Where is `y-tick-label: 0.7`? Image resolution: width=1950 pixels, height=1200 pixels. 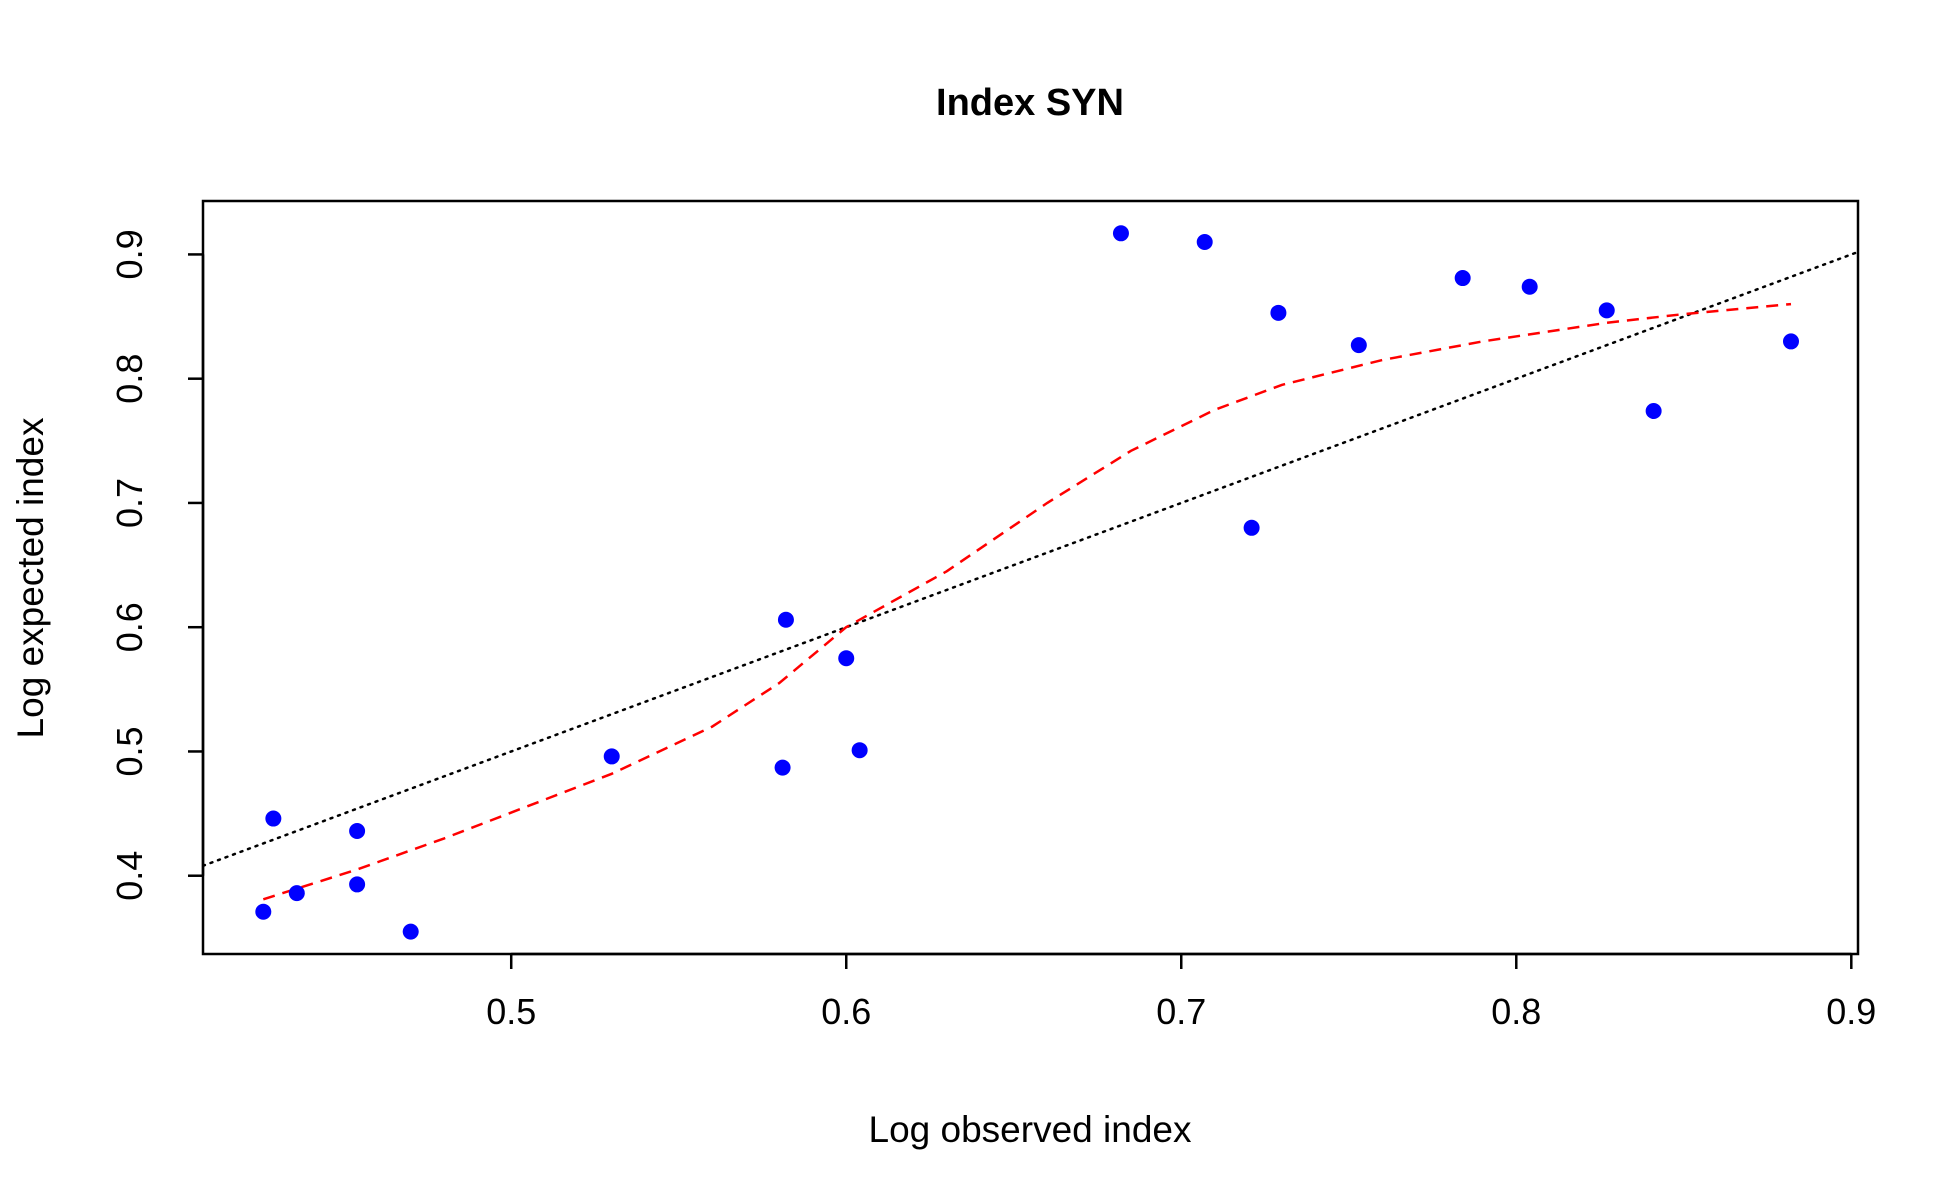 y-tick-label: 0.7 is located at coordinates (129, 503).